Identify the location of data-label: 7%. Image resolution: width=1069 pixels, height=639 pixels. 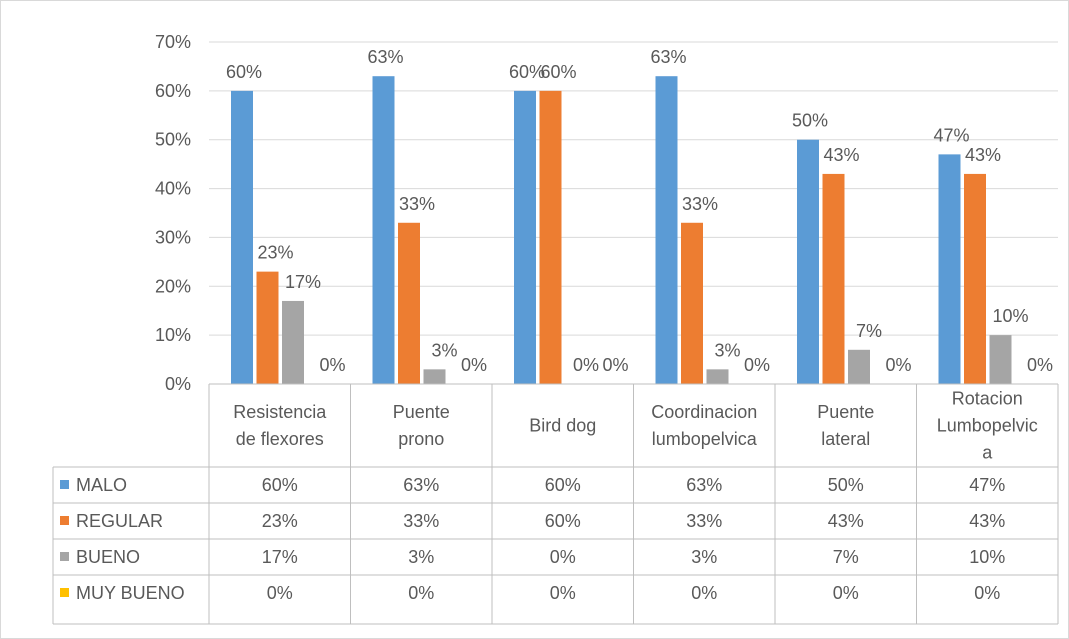
(869, 331).